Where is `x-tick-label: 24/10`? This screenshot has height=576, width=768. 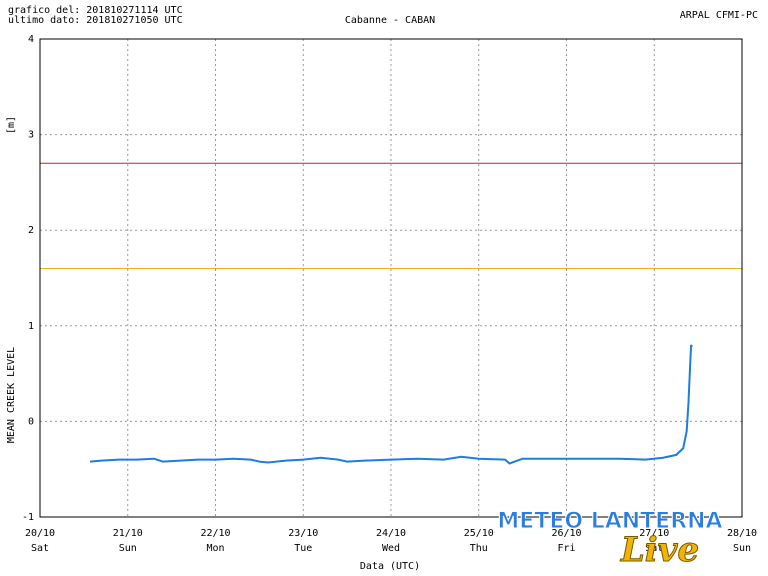
x-tick-label: 24/10 is located at coordinates (391, 533).